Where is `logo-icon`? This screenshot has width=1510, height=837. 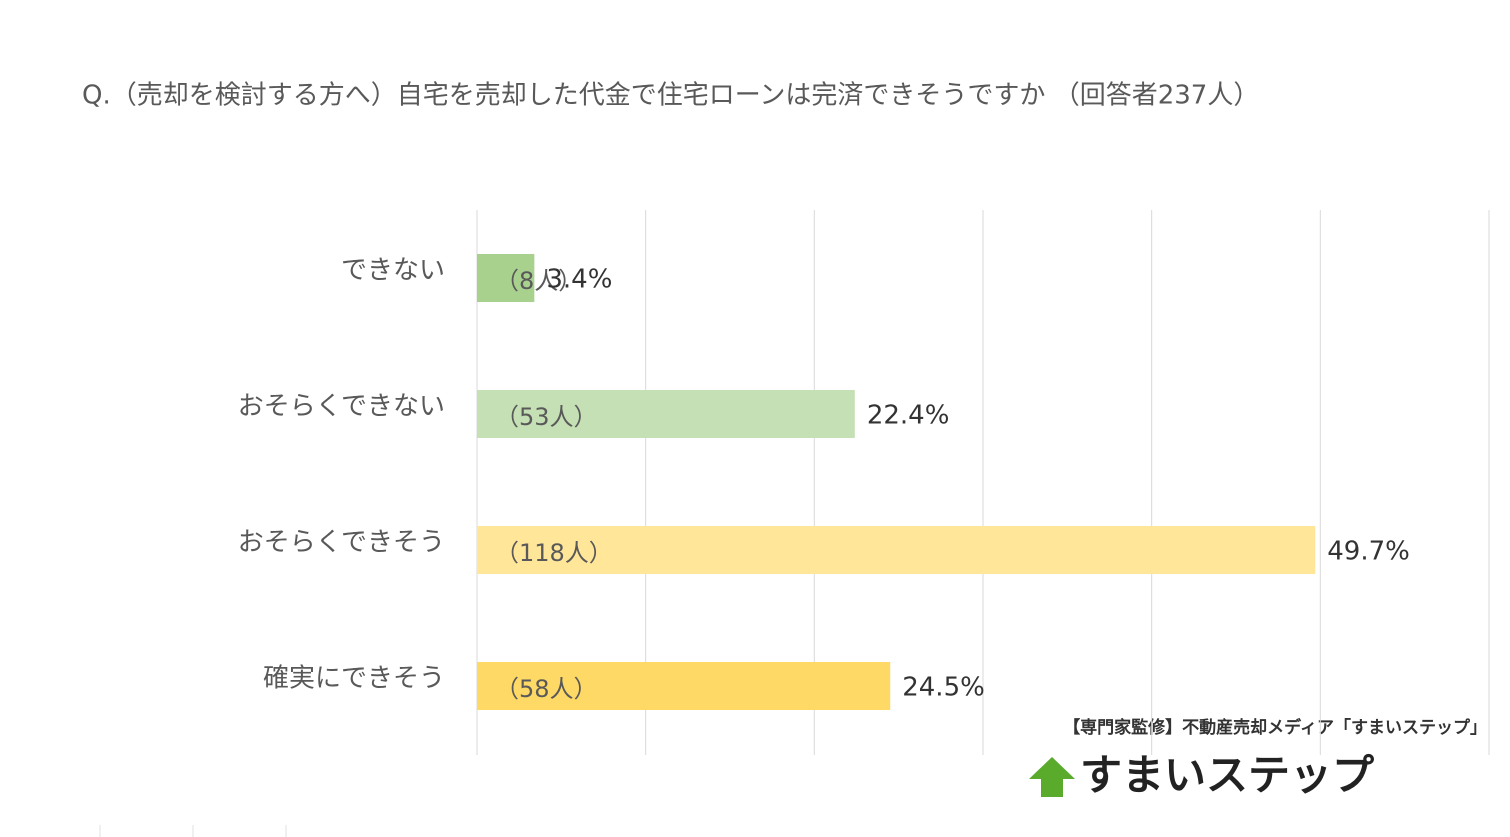 logo-icon is located at coordinates (1052, 777).